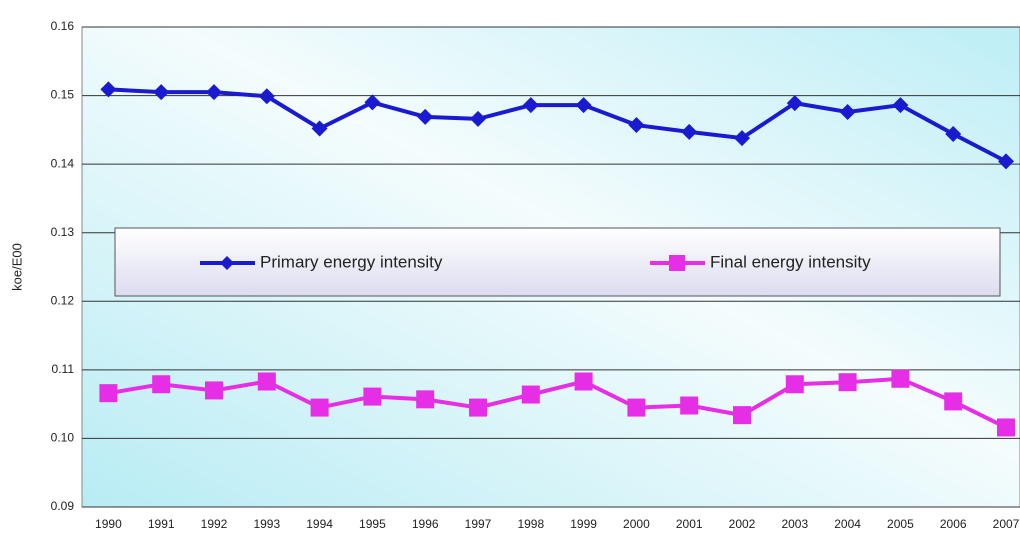  Describe the element at coordinates (636, 524) in the screenshot. I see `x-tick-label: 2000` at that location.